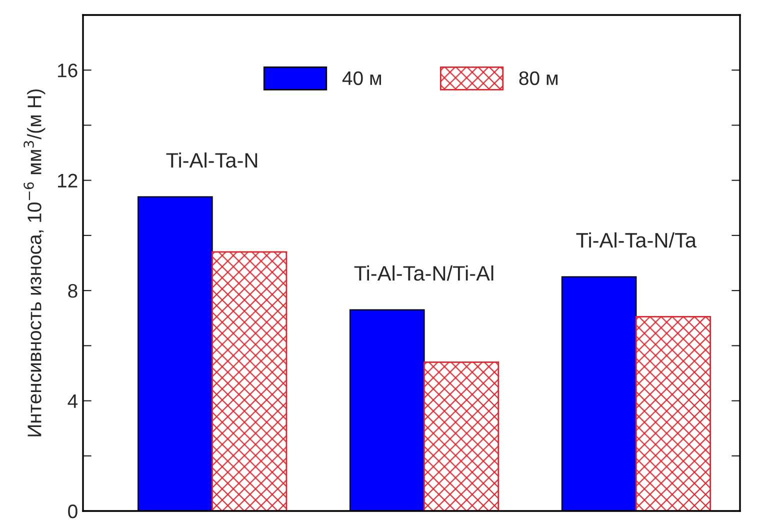 This screenshot has height=523, width=757. Describe the element at coordinates (636, 240) in the screenshot. I see `annotation: Ti-Al-Ta-N/Ta` at that location.